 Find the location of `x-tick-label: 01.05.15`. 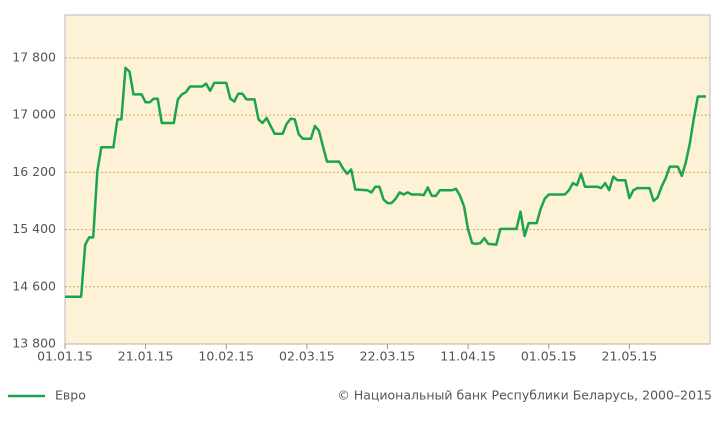

x-tick-label: 01.05.15 is located at coordinates (549, 356).